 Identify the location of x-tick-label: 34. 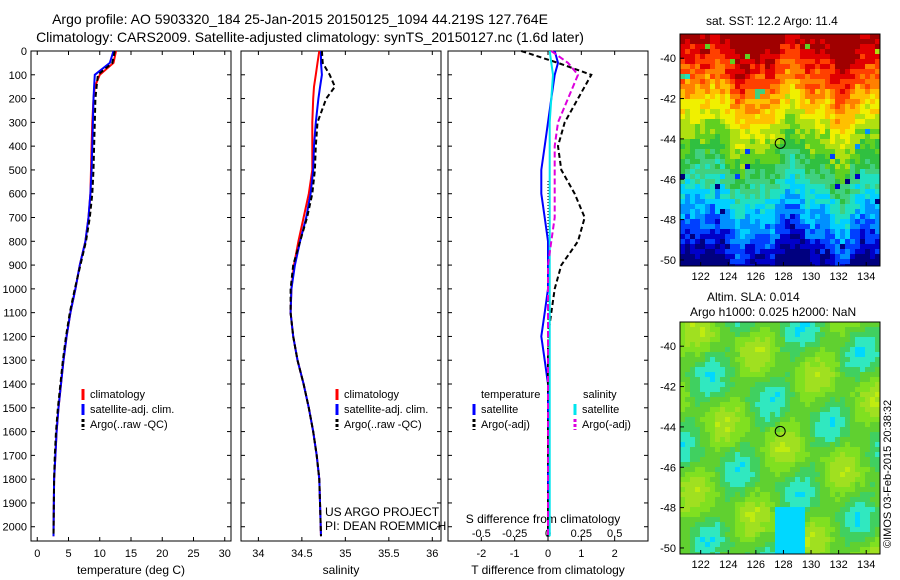
(258, 554).